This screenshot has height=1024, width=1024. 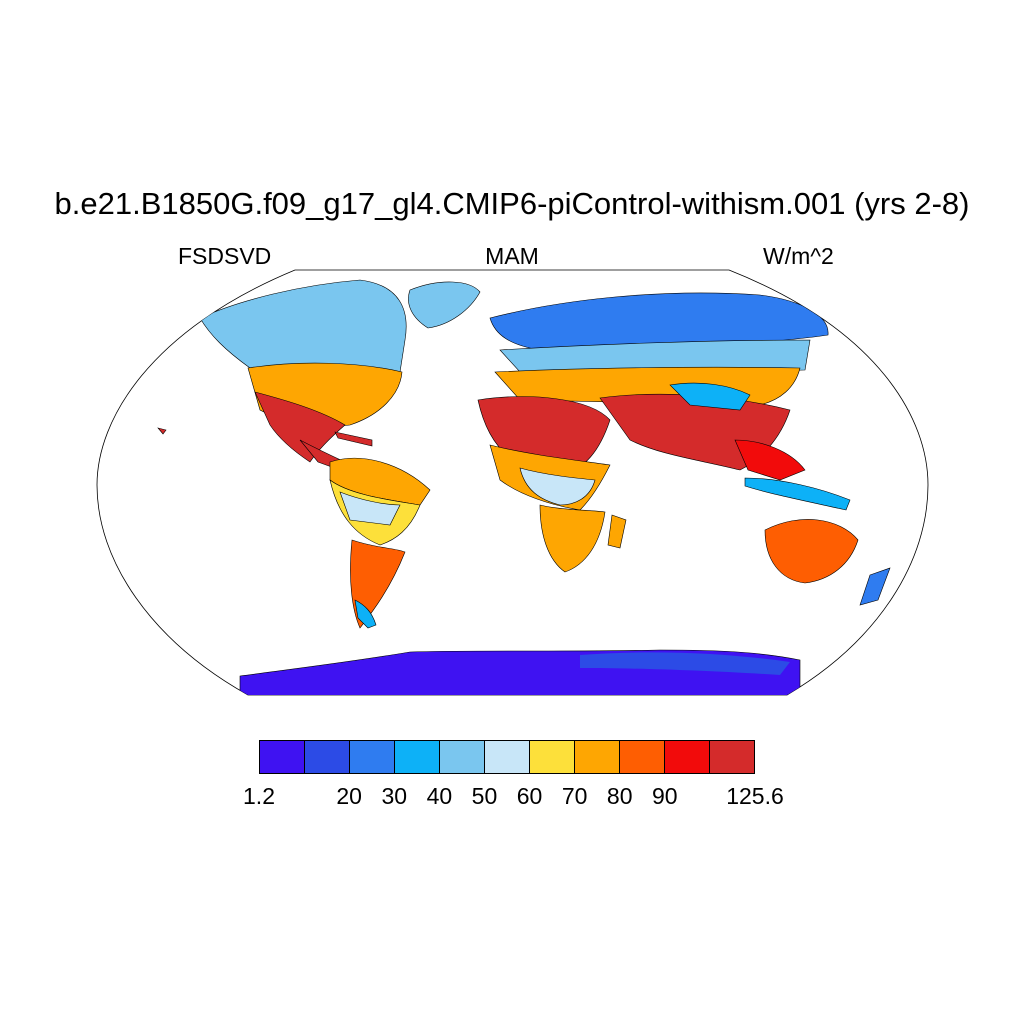 I want to click on indonesia, so click(x=797, y=494).